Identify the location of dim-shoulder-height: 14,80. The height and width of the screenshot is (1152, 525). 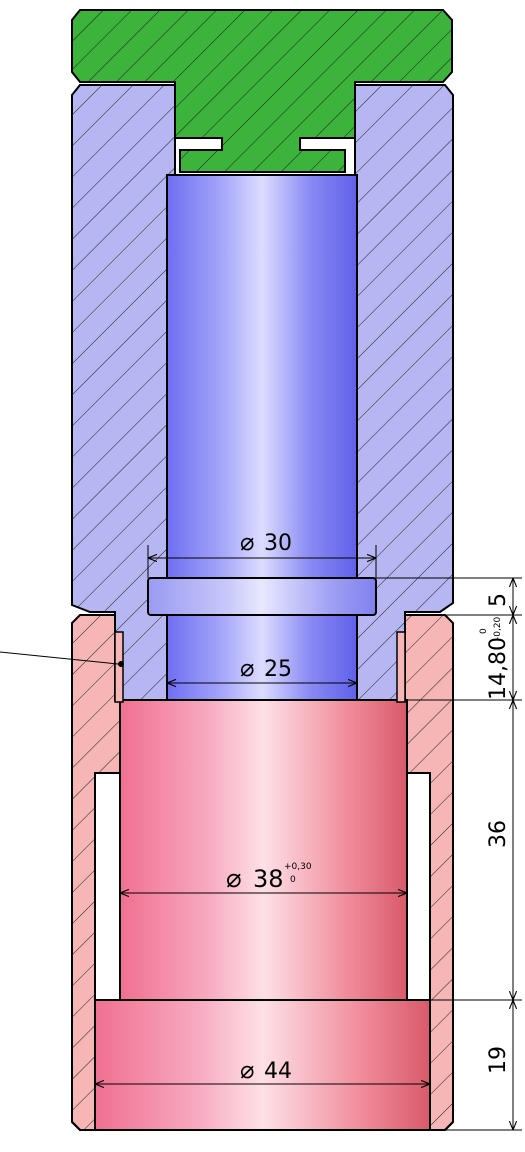
(498, 668).